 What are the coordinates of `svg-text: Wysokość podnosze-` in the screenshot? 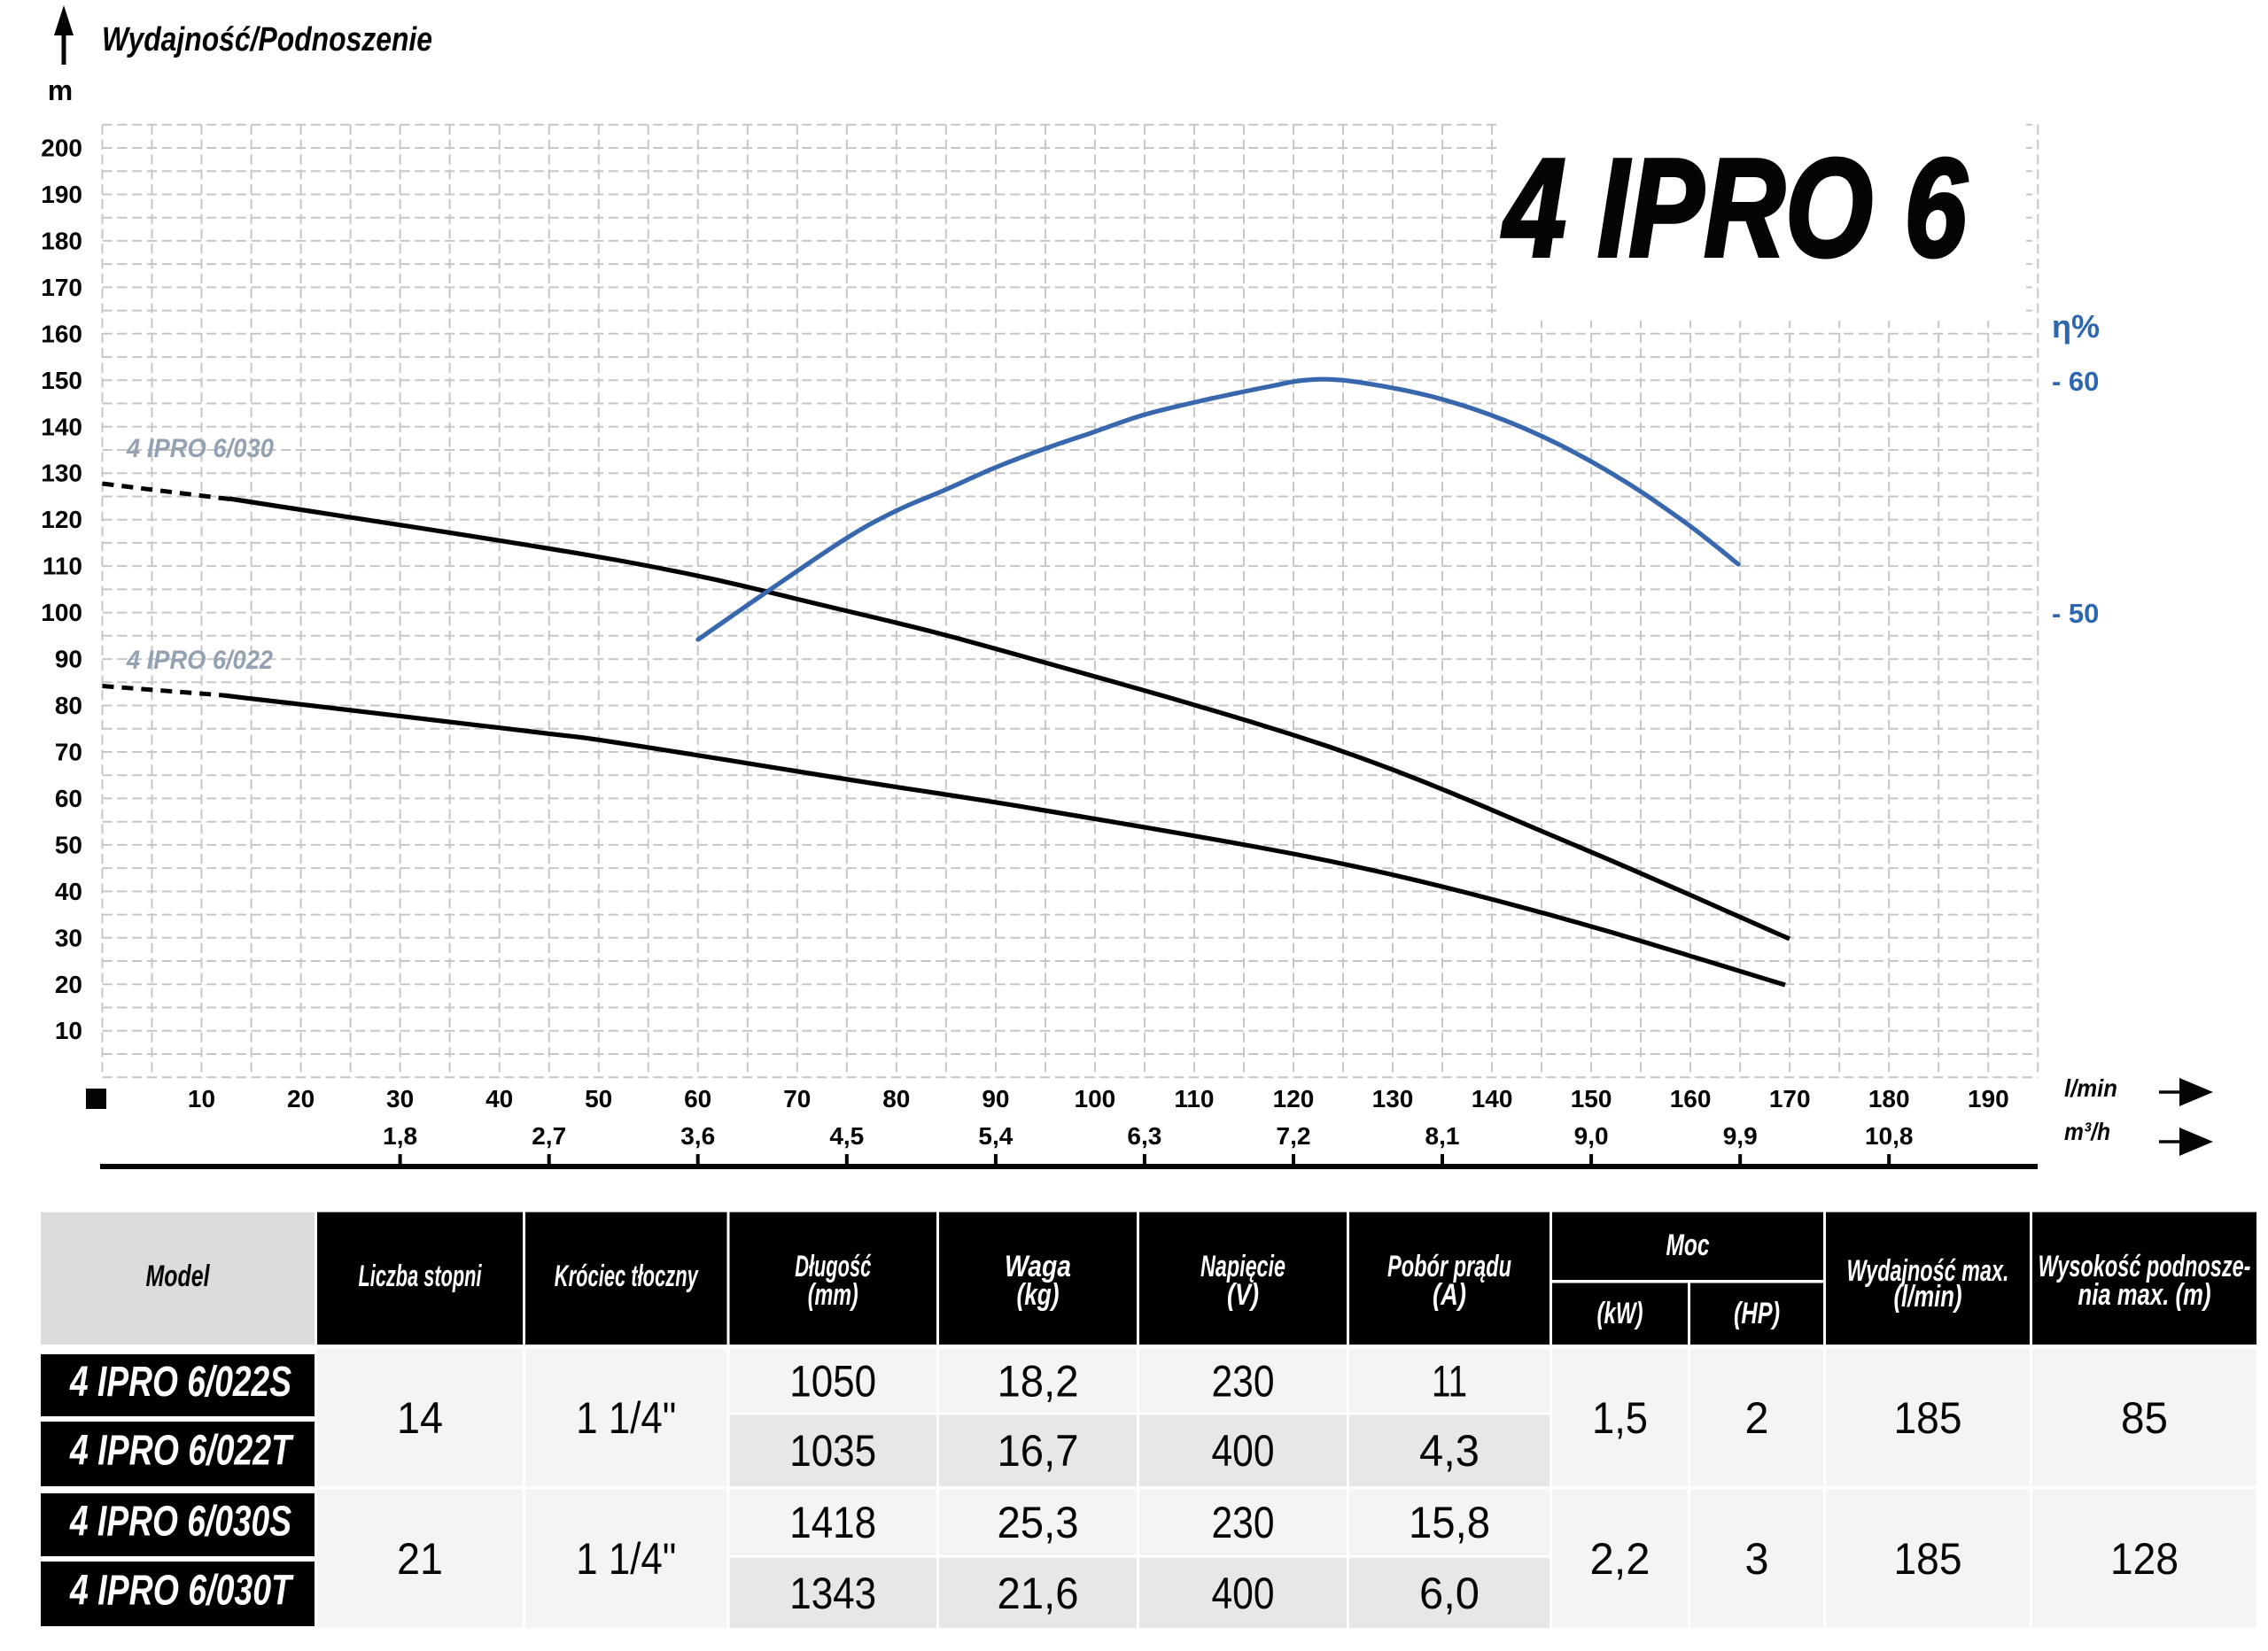 It's located at (2145, 1266).